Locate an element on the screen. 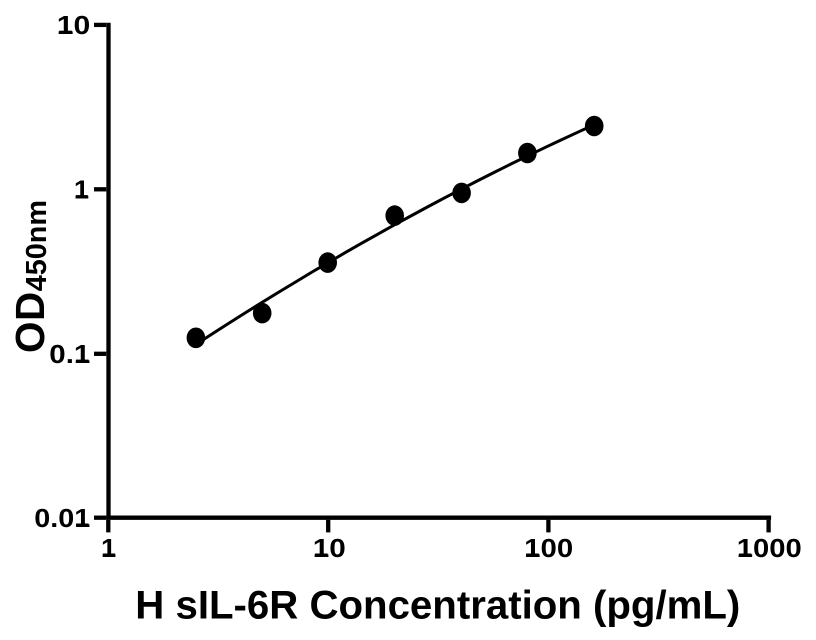 The image size is (816, 640). svg-text: H sIL-6R Concentration (pg/mL) is located at coordinates (437, 605).